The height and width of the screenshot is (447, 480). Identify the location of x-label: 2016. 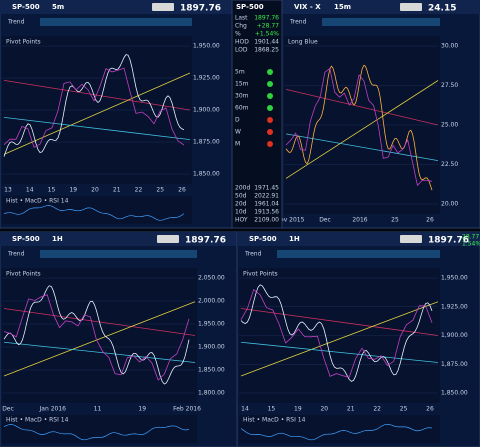
(359, 220).